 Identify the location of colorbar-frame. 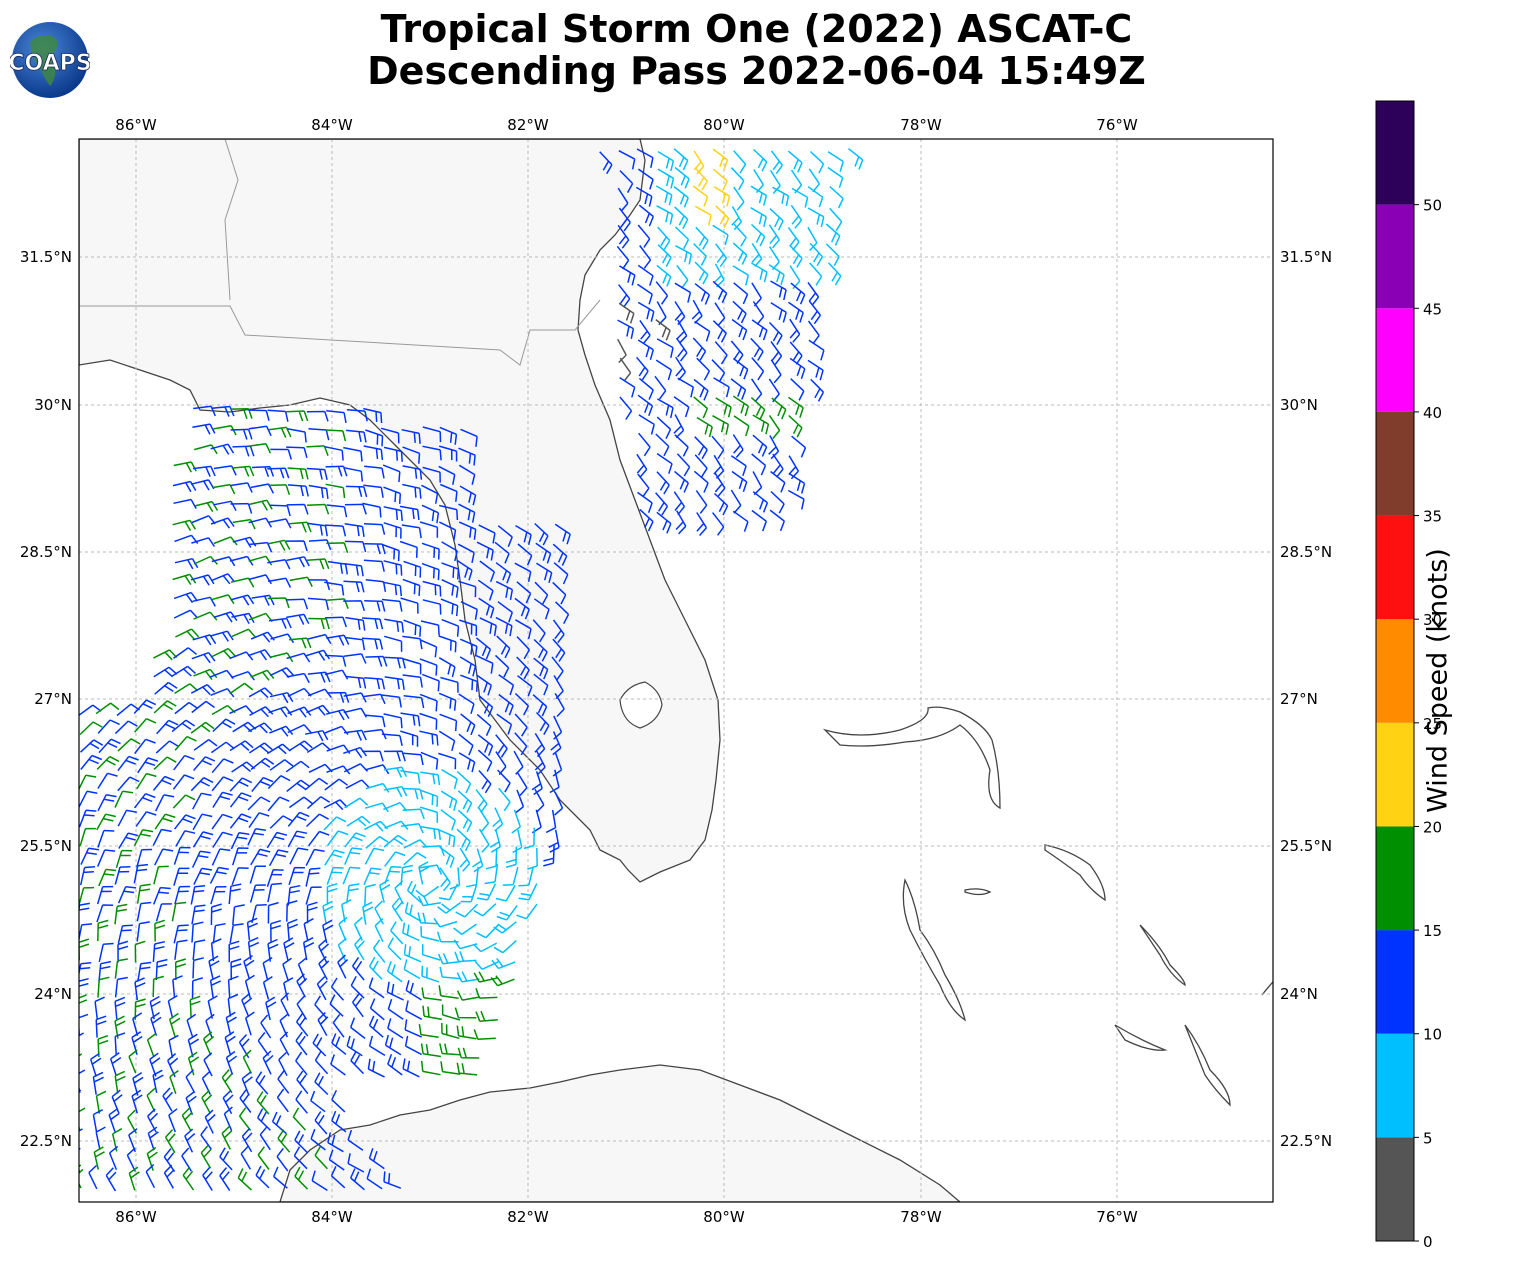
(1395, 671).